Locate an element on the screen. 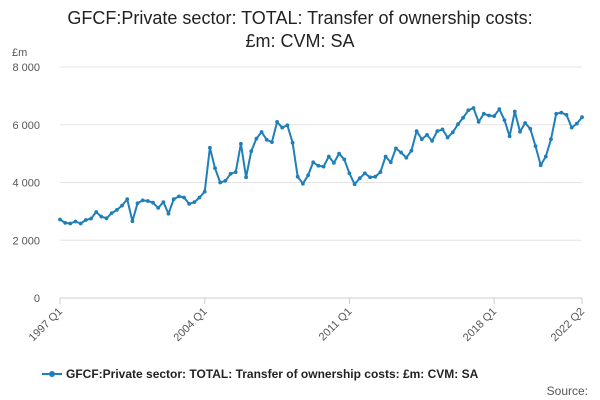  legend-swatch-marker is located at coordinates (52, 374).